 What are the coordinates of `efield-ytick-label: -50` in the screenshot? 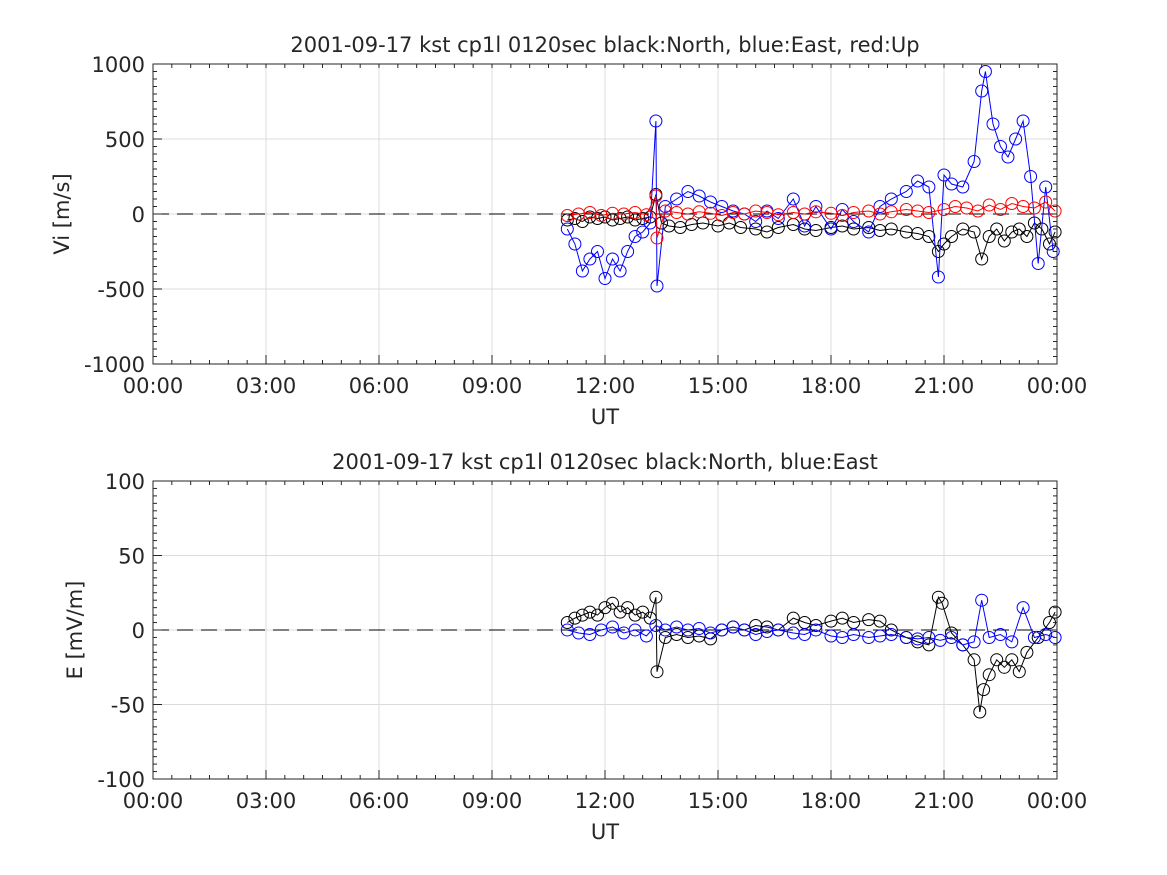 It's located at (128, 706).